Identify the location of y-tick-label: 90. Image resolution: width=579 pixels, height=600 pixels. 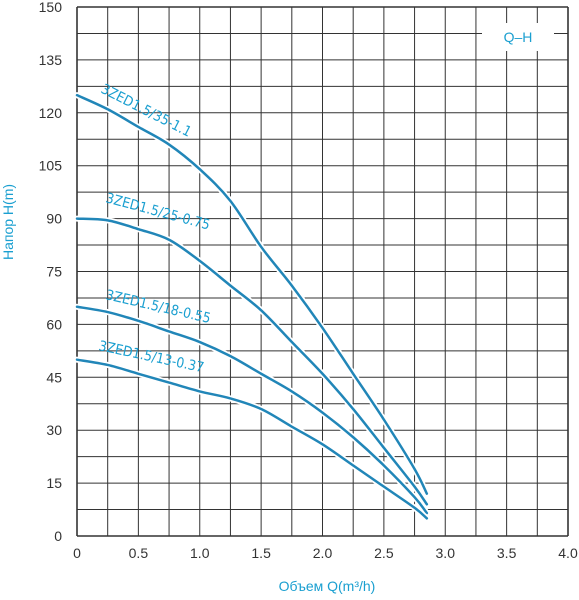
(54, 219).